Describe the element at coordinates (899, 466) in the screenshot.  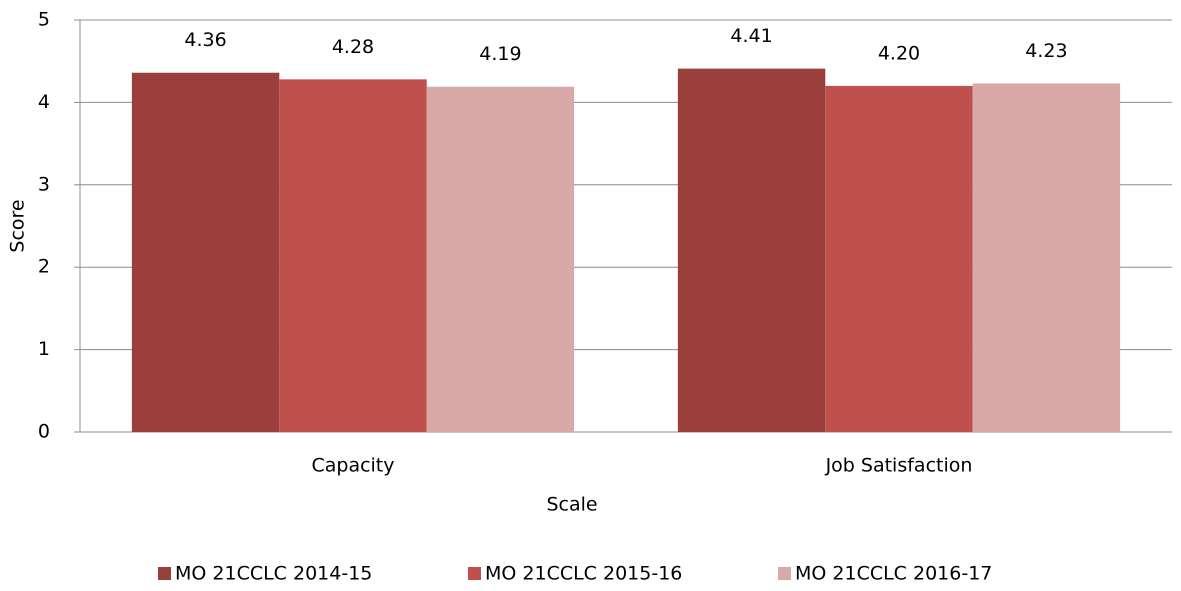
I see `x-tick-label: Job Satisfaction` at that location.